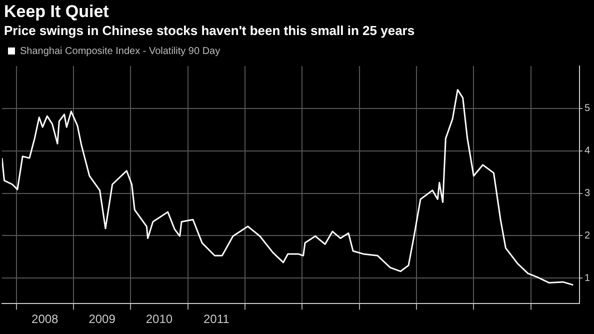  I want to click on chart-title: Keep It Quiet, so click(56, 12).